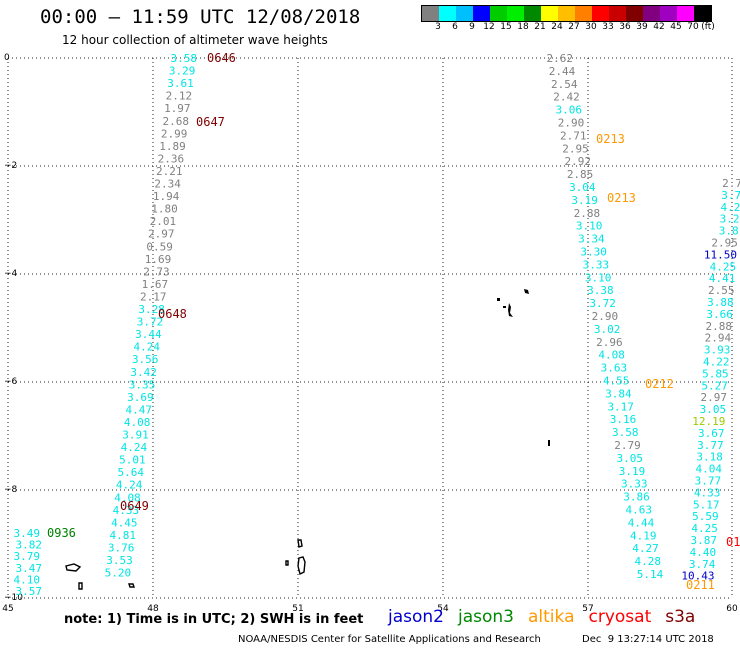 Image resolution: width=740 pixels, height=650 pixels. I want to click on wave-height-value: 2.34, so click(167, 184).